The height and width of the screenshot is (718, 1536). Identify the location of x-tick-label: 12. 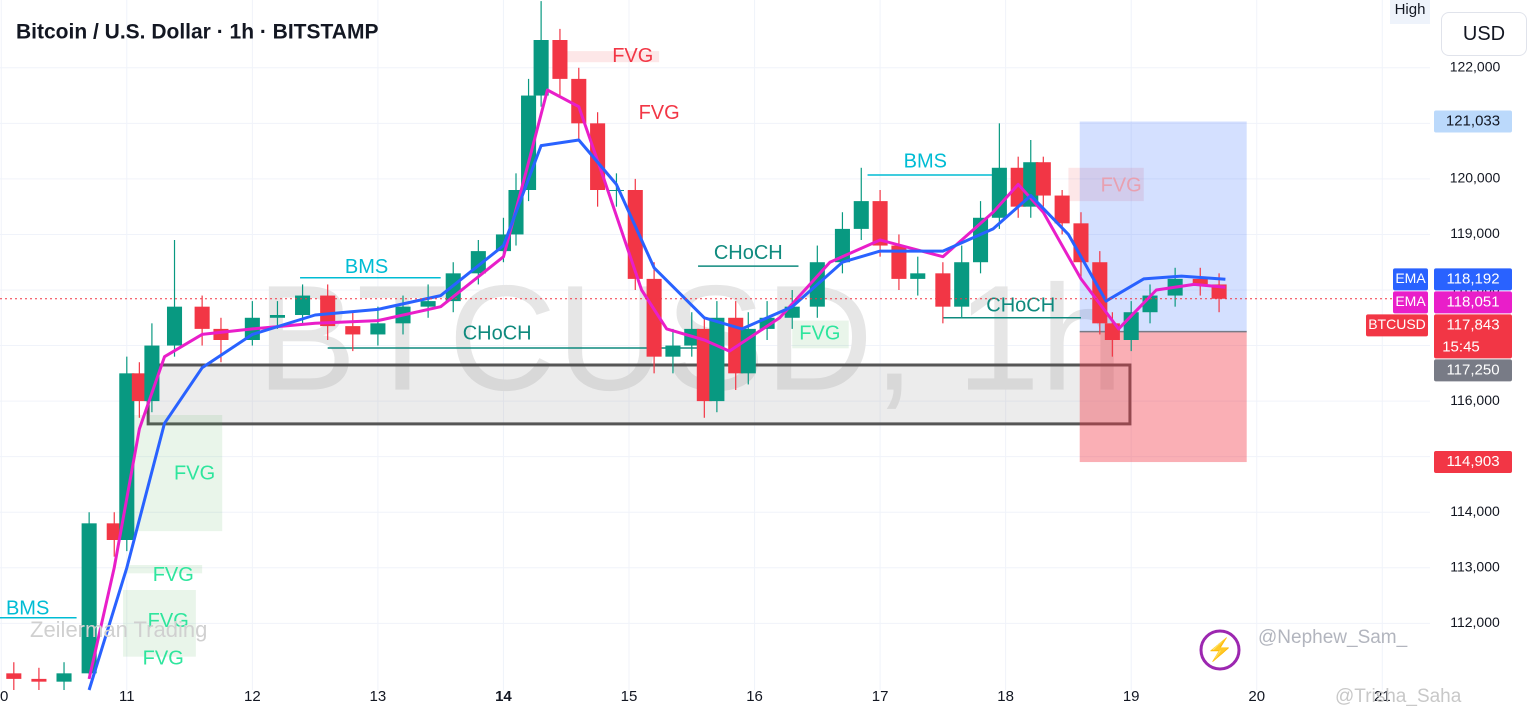
(252, 696).